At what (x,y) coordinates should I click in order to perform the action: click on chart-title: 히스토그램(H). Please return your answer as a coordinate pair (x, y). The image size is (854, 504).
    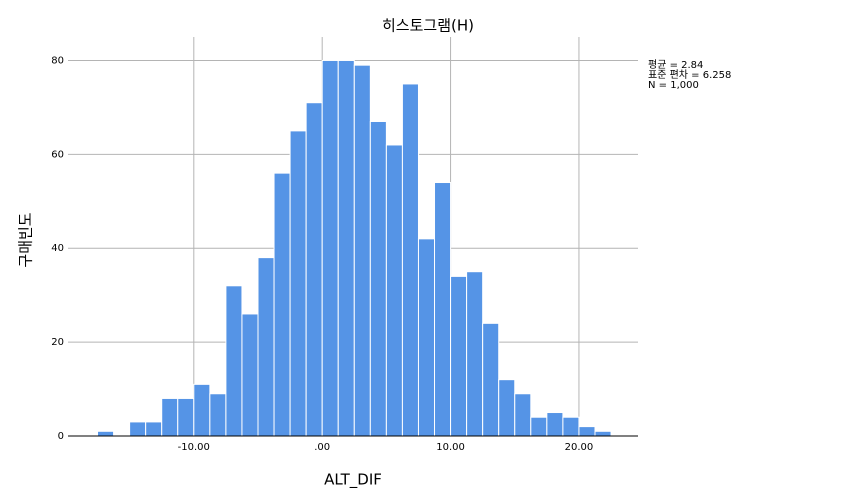
    Looking at the image, I should click on (428, 26).